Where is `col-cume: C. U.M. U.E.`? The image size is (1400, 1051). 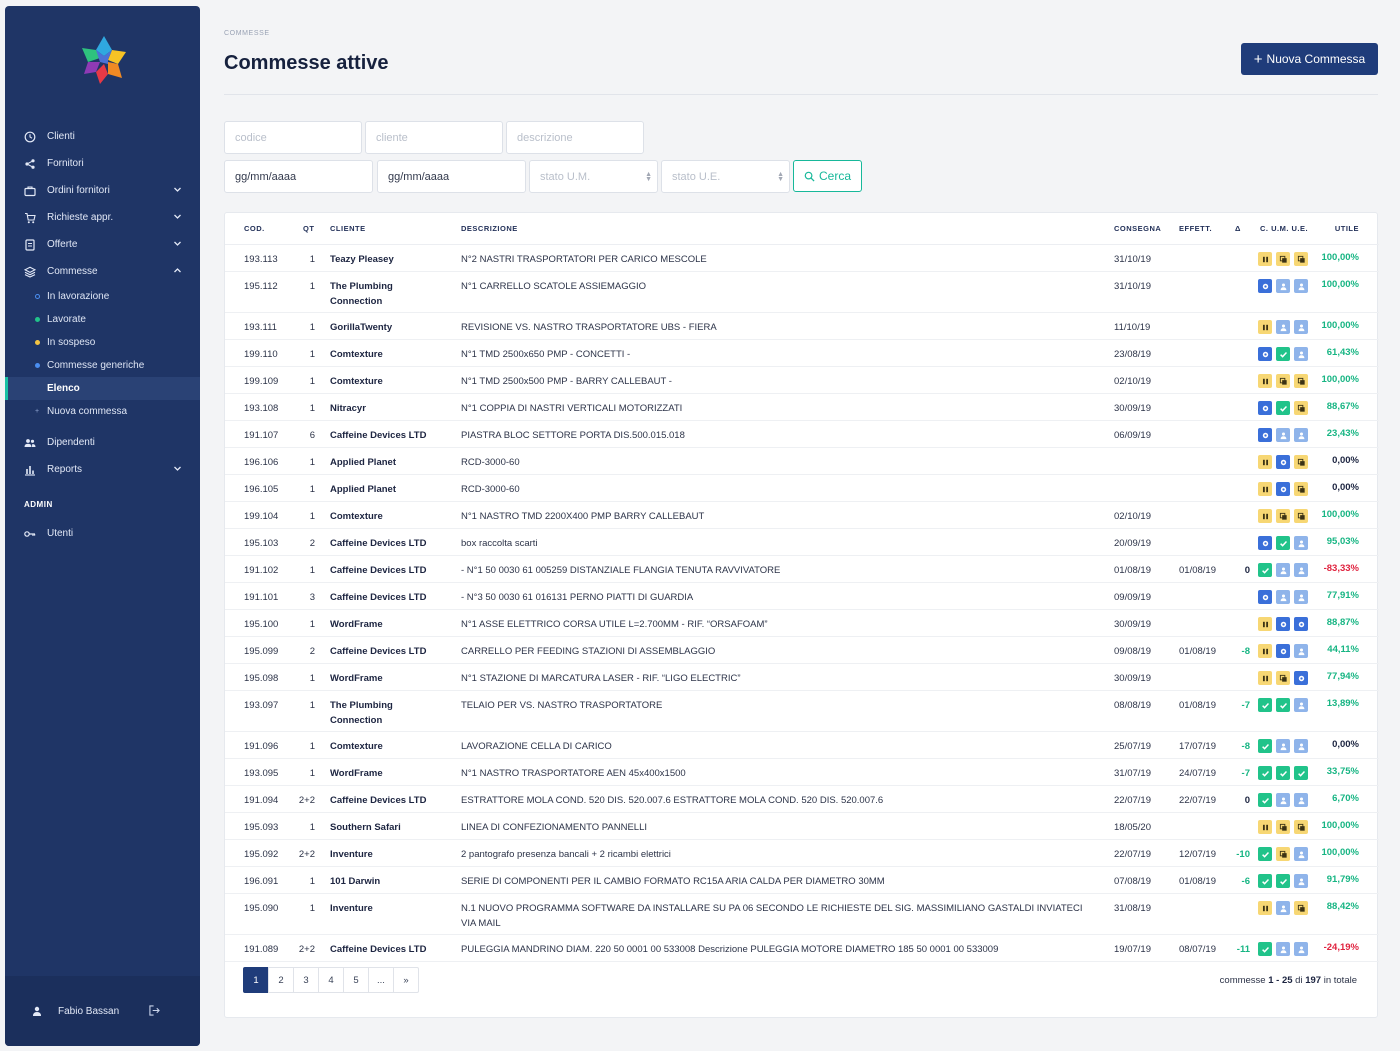
col-cume: C. U.M. U.E. is located at coordinates (1284, 228).